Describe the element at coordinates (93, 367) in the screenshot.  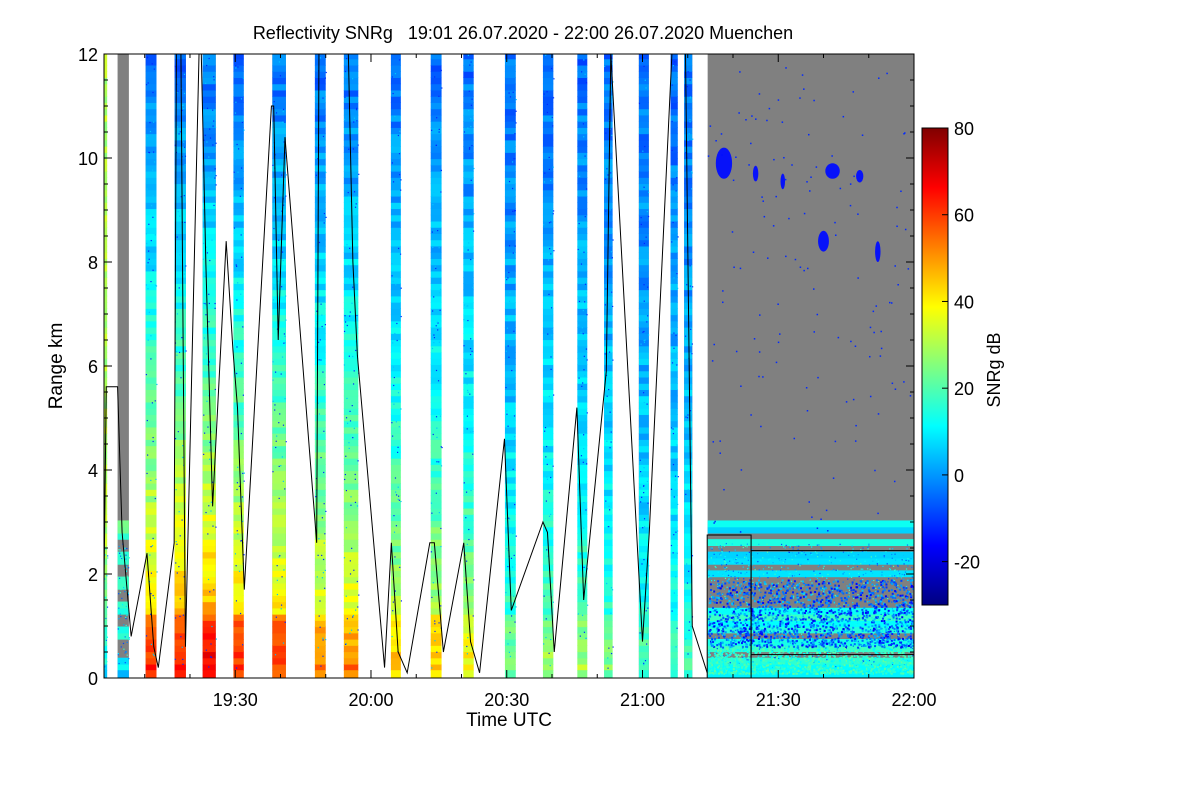
I see `y-tick-label: 6` at that location.